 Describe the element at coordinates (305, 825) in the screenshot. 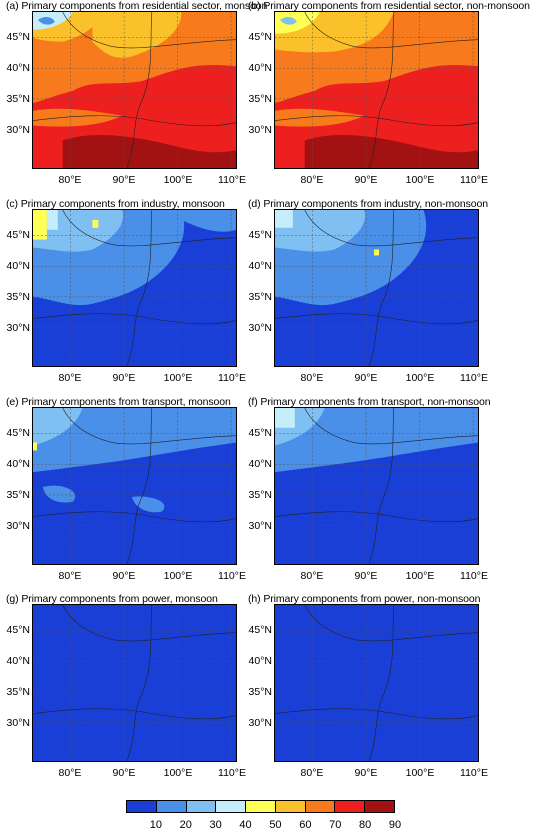

I see `colorbar-label: 60` at that location.